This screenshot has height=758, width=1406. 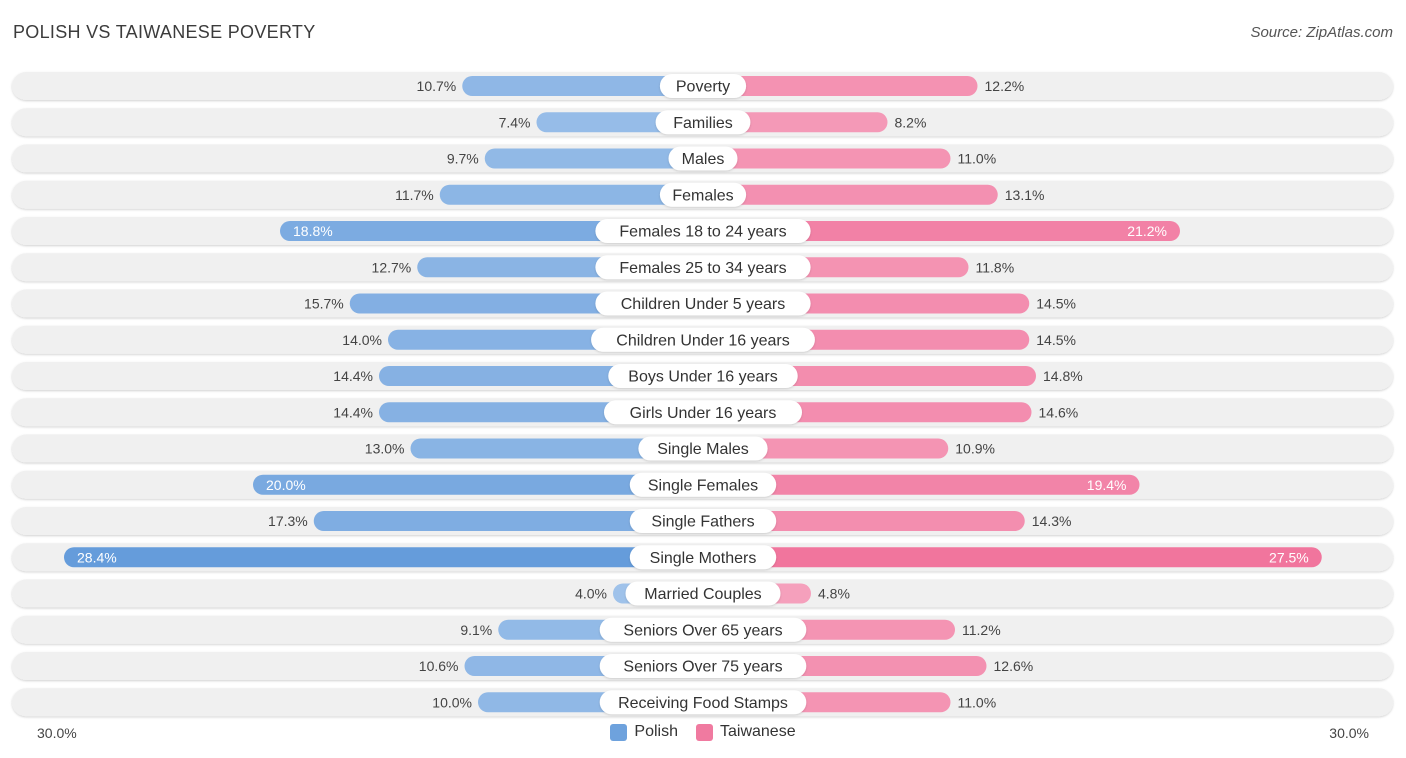 I want to click on chart-row: 10.7% 12.2% Poverty, so click(x=702, y=86).